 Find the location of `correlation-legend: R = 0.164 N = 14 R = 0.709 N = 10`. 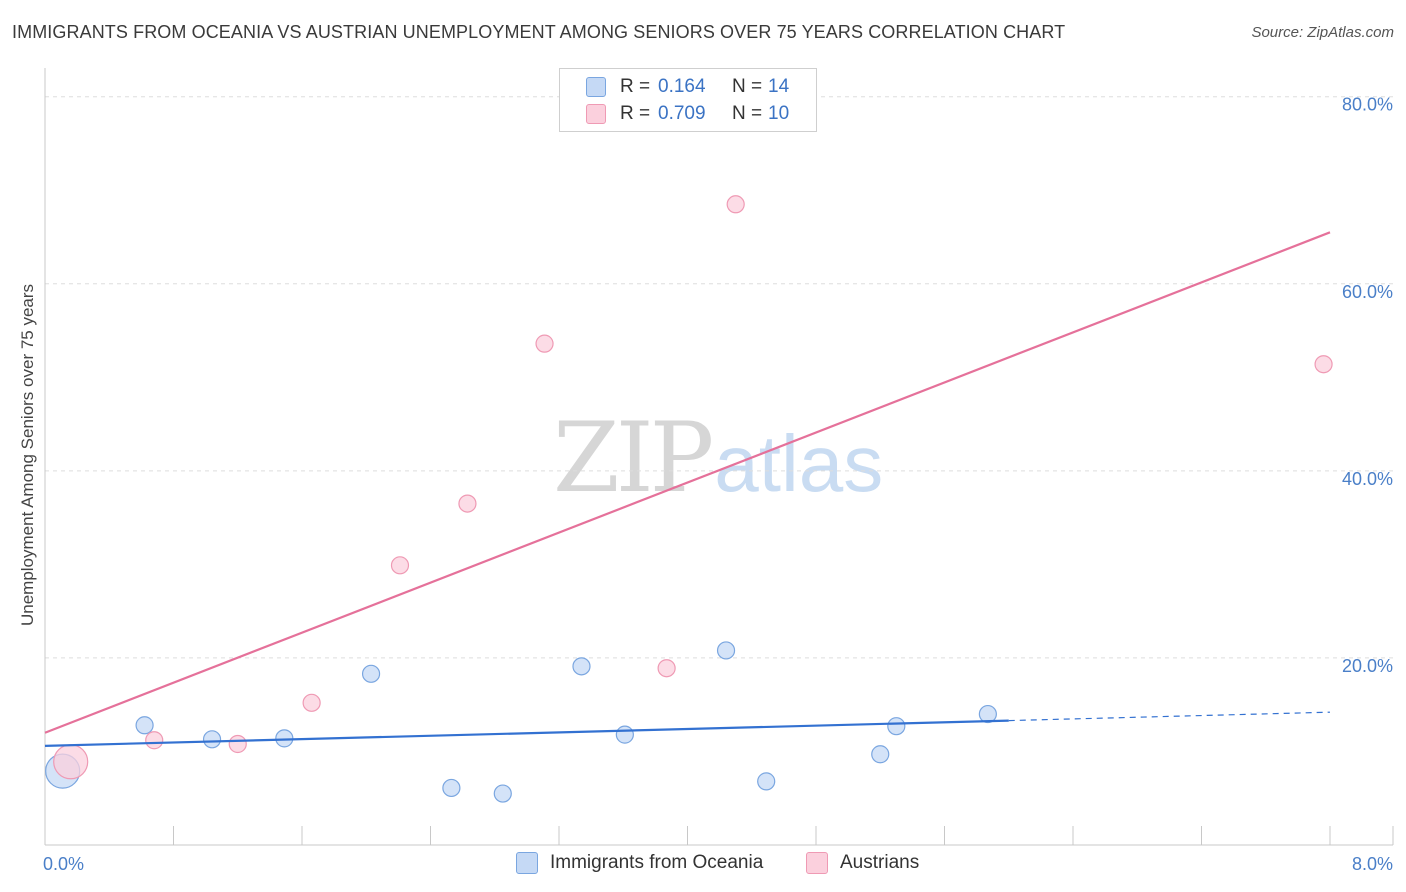

correlation-legend: R = 0.164 N = 14 R = 0.709 N = 10 is located at coordinates (688, 100).